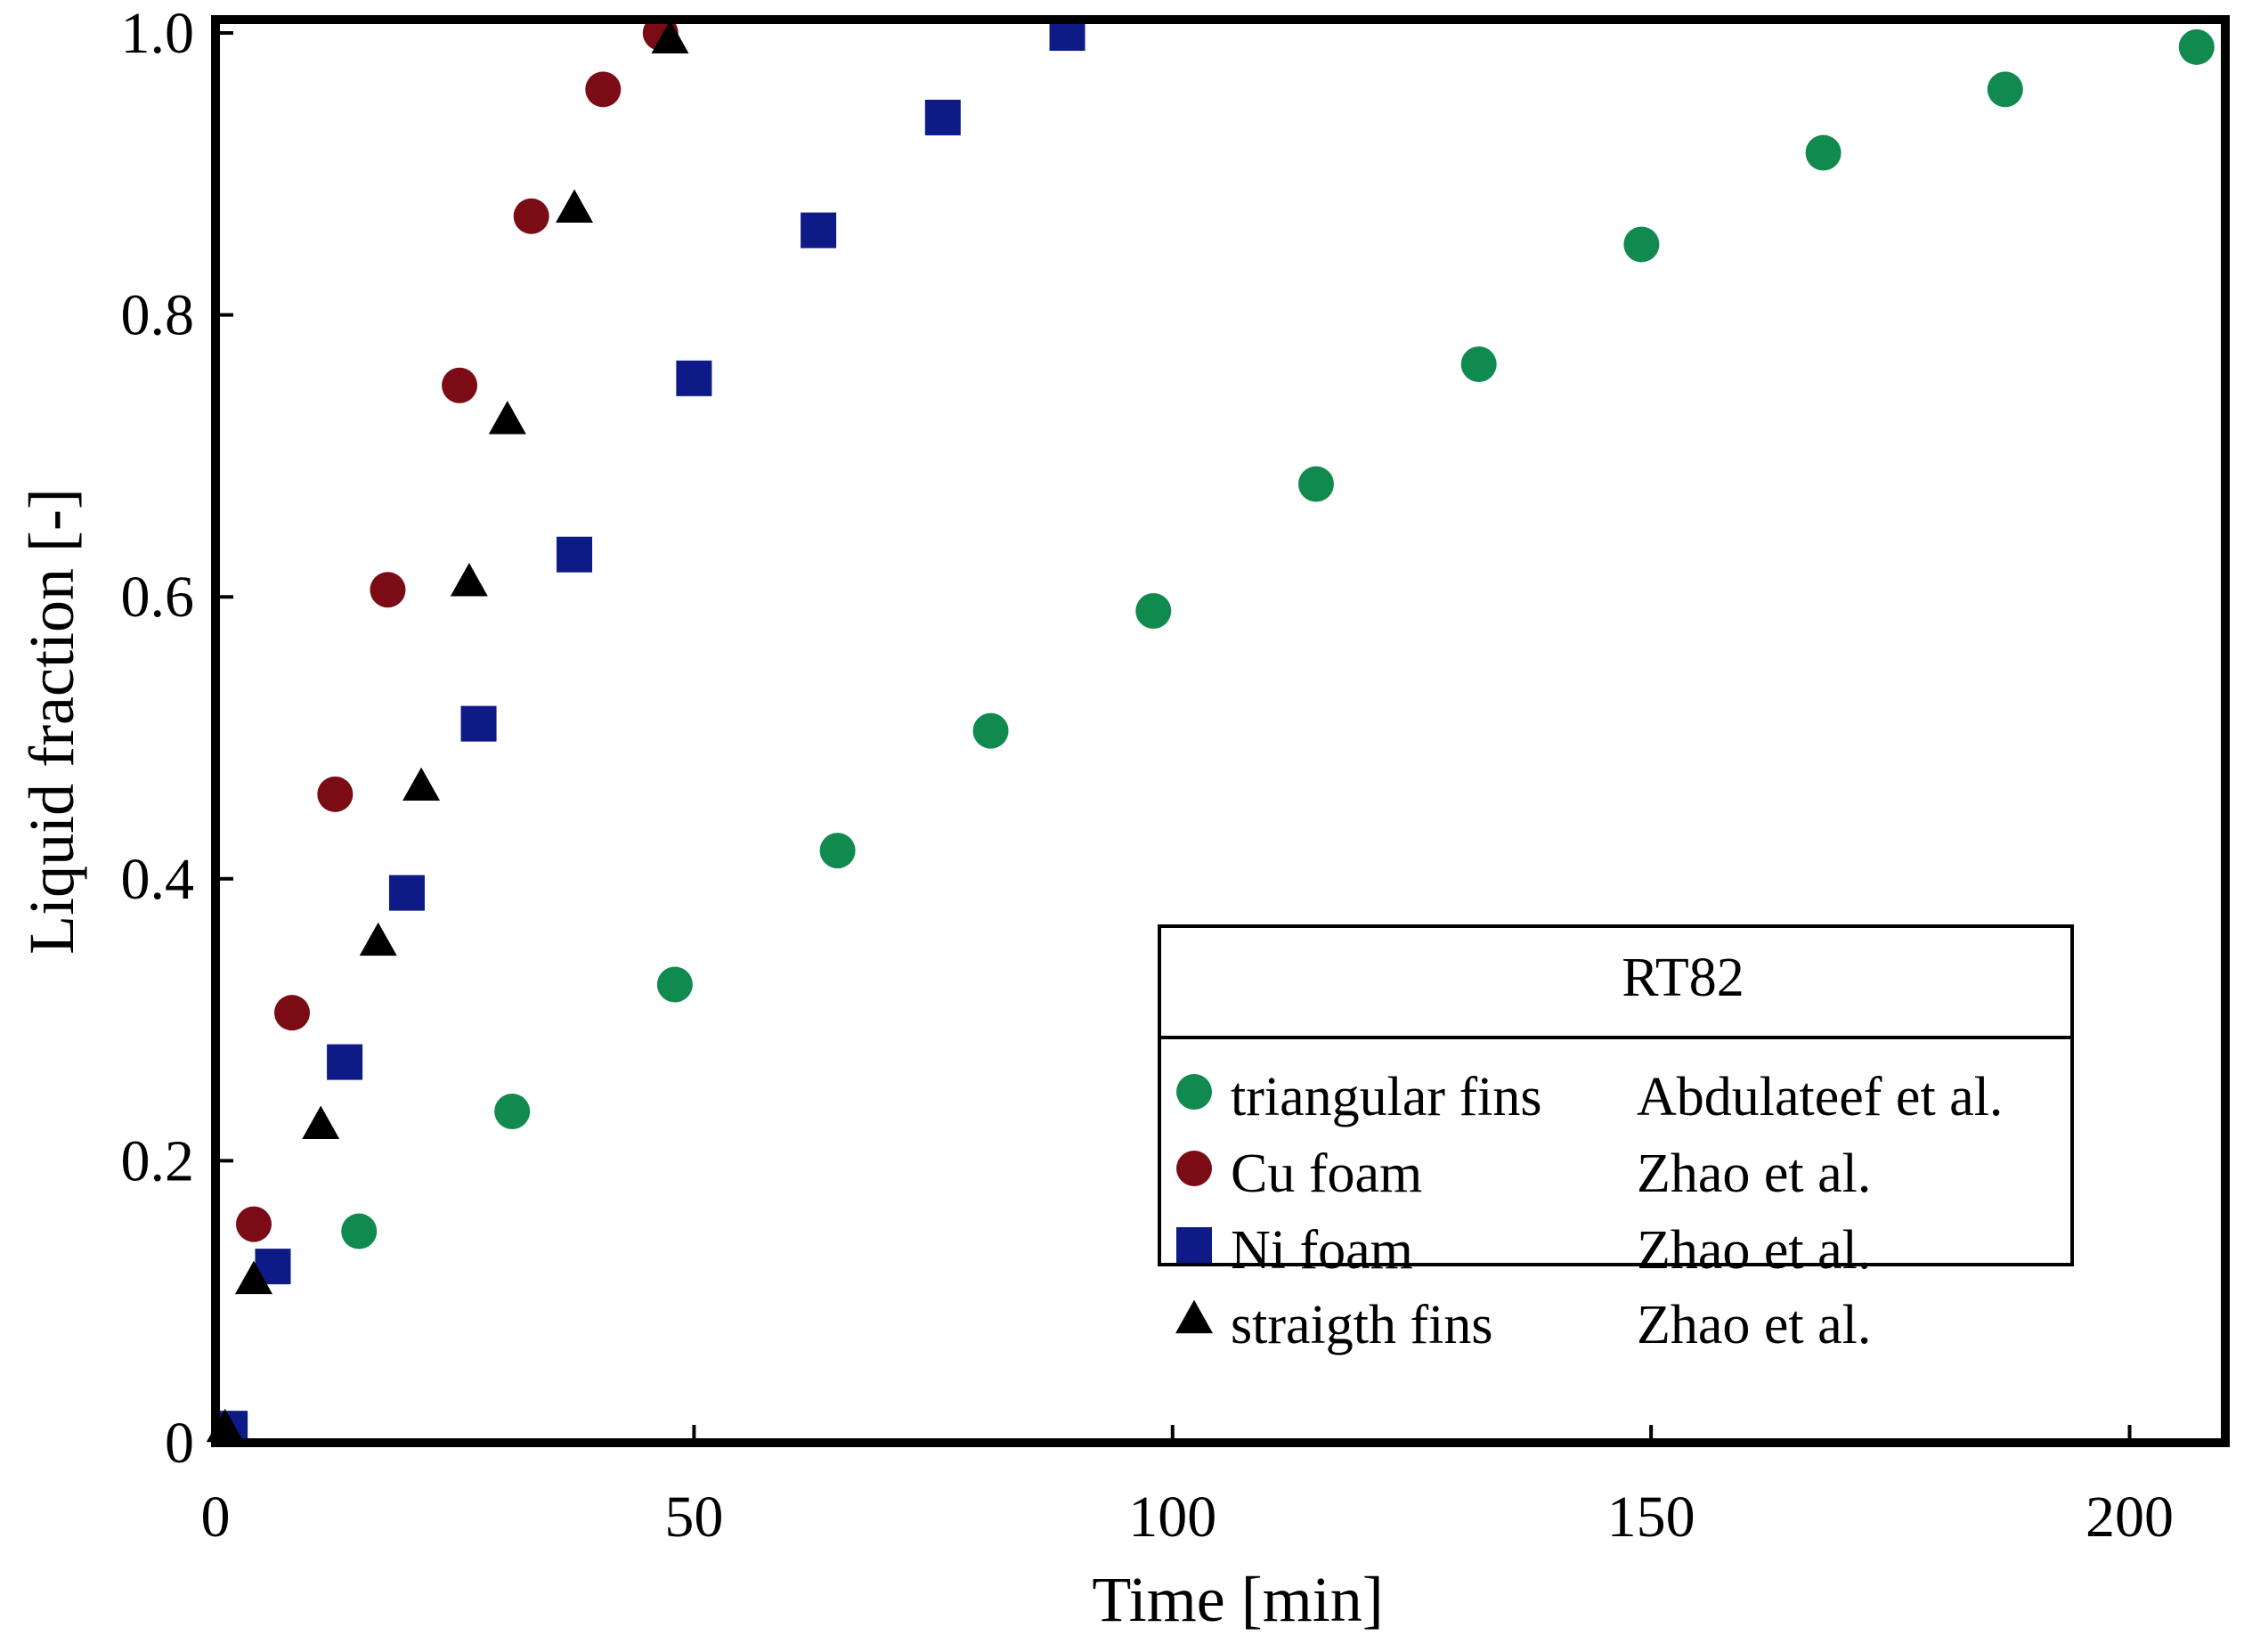 Image resolution: width=2244 pixels, height=1652 pixels. I want to click on y-tick-label: 1.0, so click(158, 33).